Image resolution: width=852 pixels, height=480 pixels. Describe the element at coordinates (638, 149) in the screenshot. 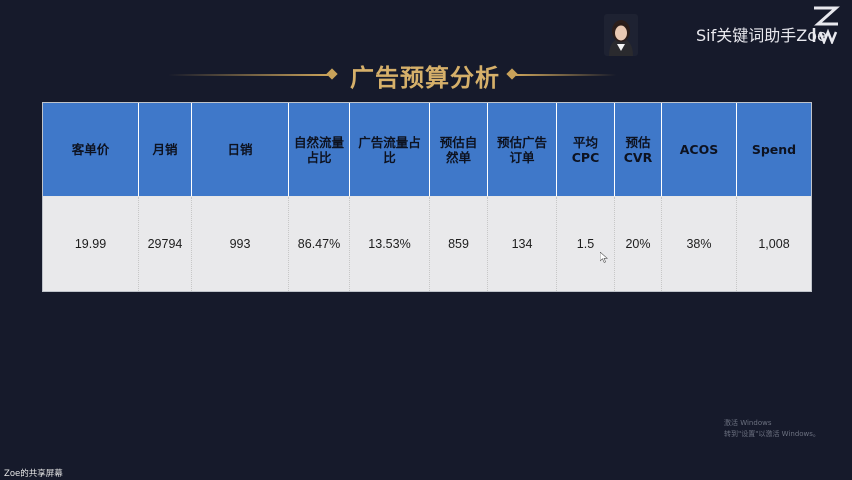

I see `header-est-cvr: 预估 CVR` at that location.